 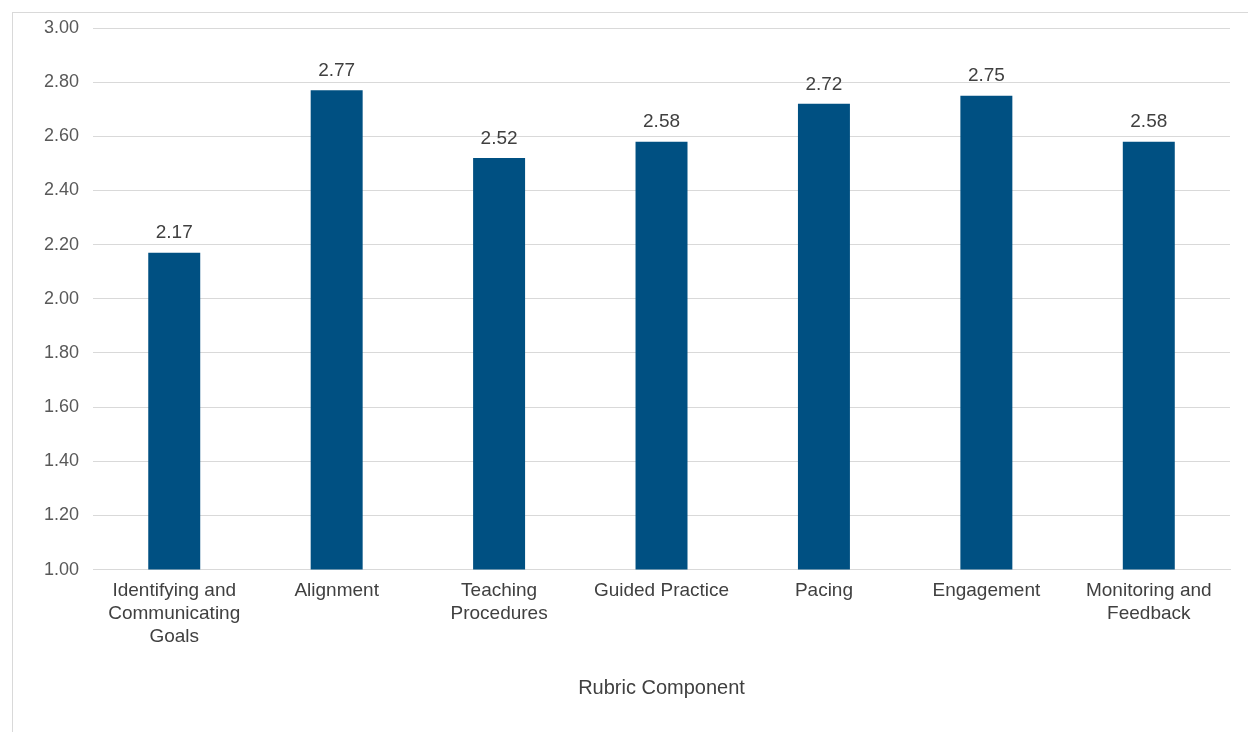 What do you see at coordinates (61, 297) in the screenshot?
I see `y-tick-label: 2.00` at bounding box center [61, 297].